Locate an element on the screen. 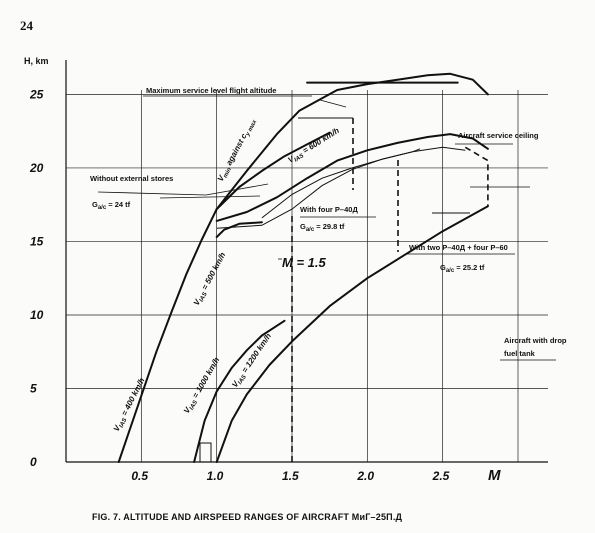 The width and height of the screenshot is (595, 533). ann-max-altitude: Maximum service level flight altitude is located at coordinates (211, 90).